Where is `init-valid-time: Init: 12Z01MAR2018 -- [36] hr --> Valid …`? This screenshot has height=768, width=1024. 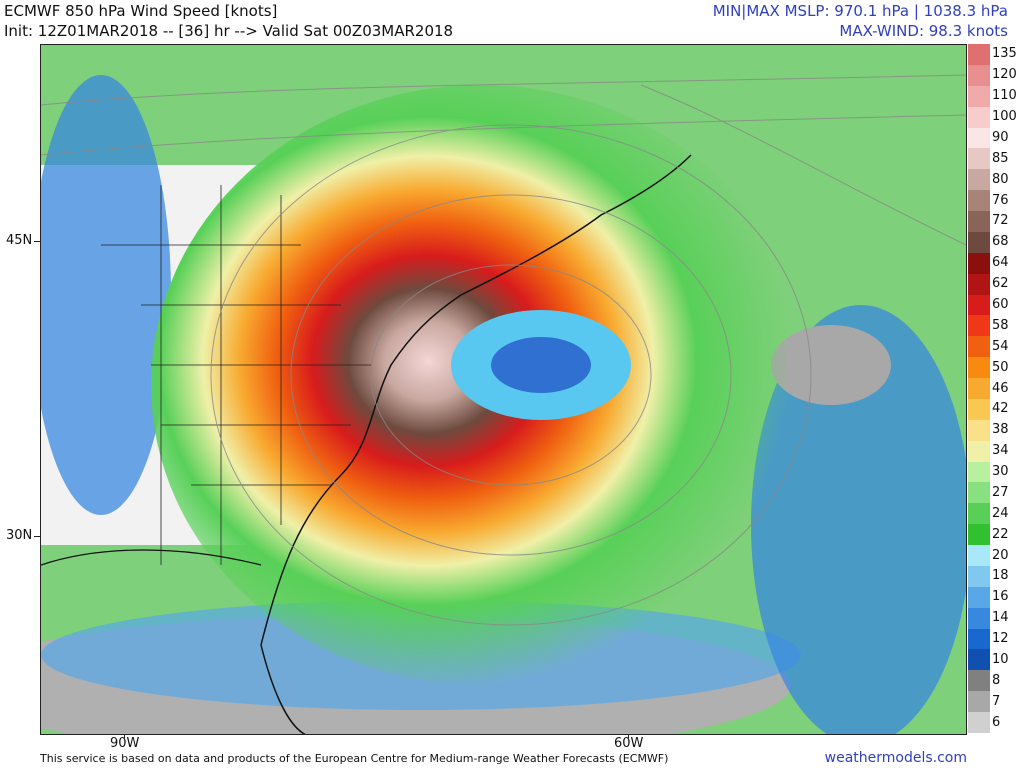
init-valid-time: Init: 12Z01MAR2018 -- [36] hr --> Valid … is located at coordinates (229, 31).